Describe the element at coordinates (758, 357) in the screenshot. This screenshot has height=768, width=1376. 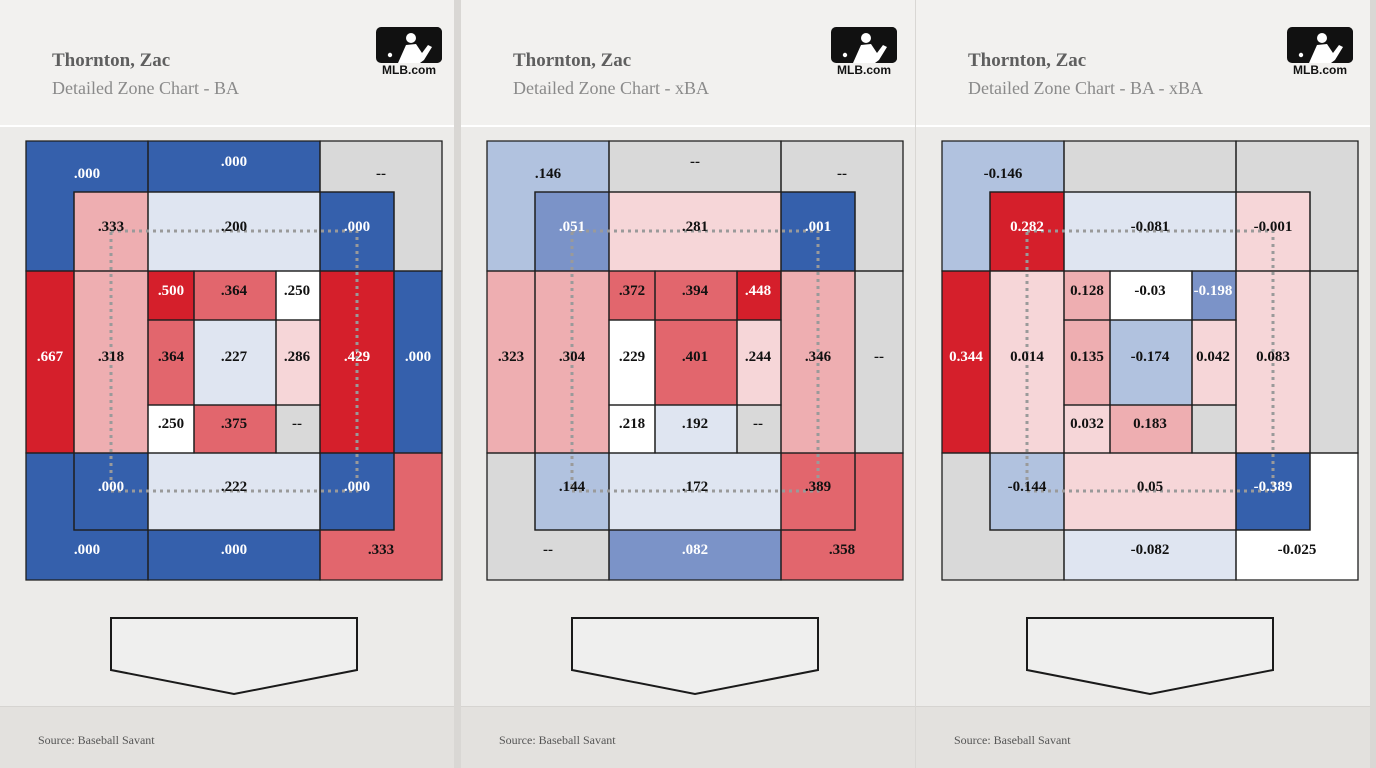
I see `zone-value-z6: .244` at that location.